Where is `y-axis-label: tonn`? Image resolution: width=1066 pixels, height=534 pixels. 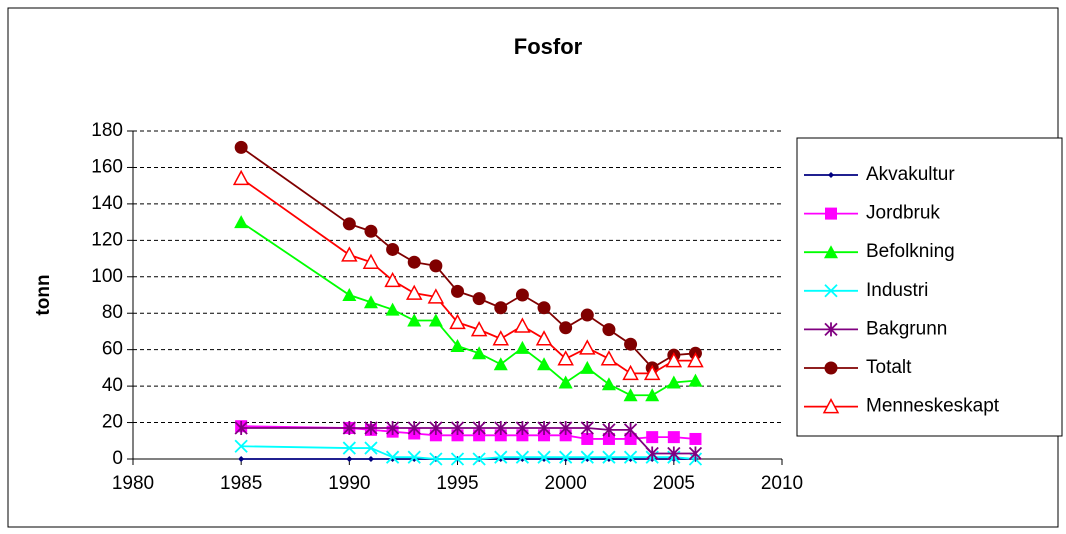
y-axis-label: tonn is located at coordinates (43, 294).